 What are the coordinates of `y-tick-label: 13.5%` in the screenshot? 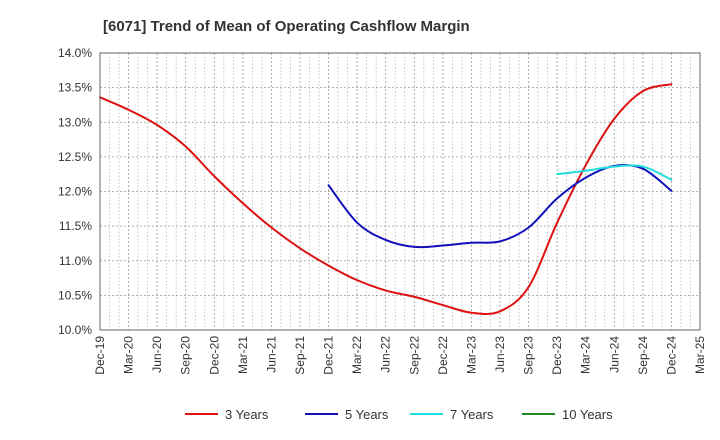 It's located at (75, 88).